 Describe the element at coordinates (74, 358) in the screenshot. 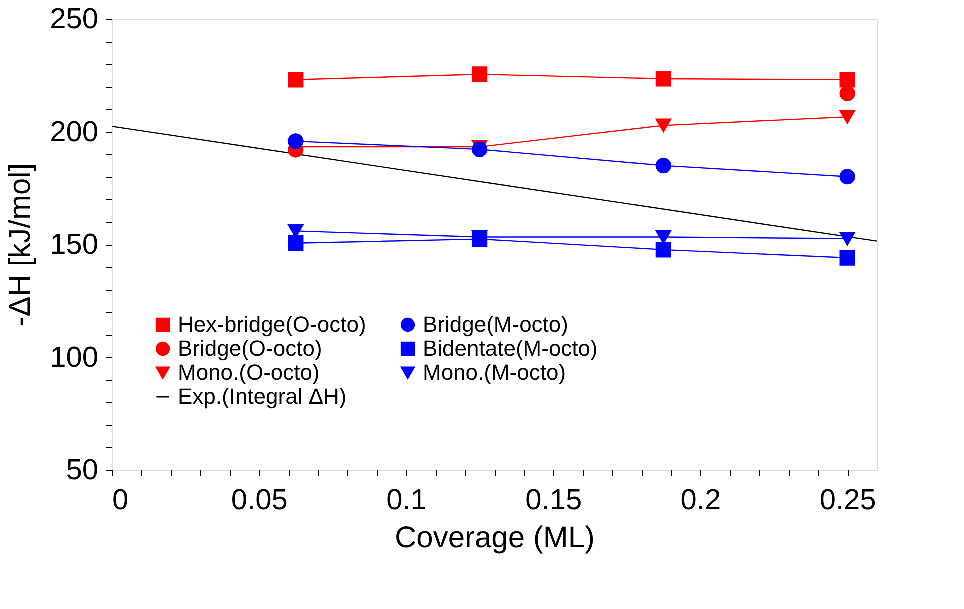

I see `y-tick-label: 100` at that location.